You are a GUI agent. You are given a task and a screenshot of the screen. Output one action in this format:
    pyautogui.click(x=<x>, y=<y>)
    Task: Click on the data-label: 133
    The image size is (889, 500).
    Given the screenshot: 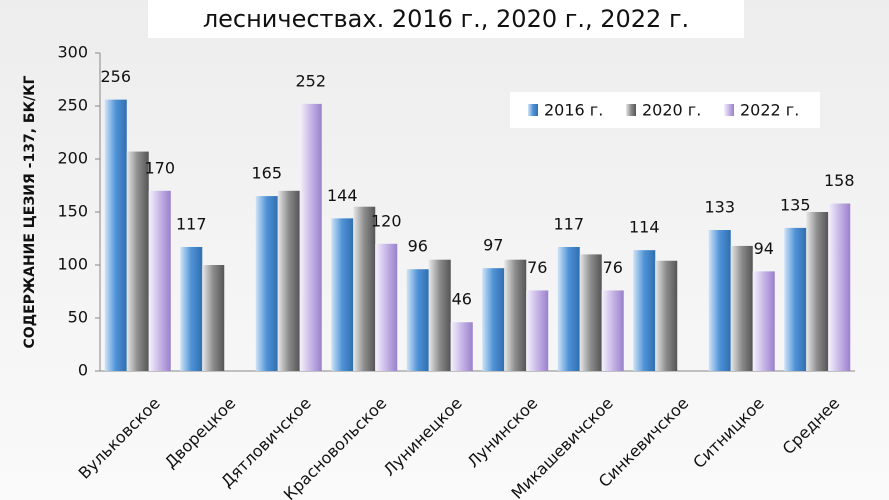 What is the action you would take?
    pyautogui.click(x=719, y=207)
    